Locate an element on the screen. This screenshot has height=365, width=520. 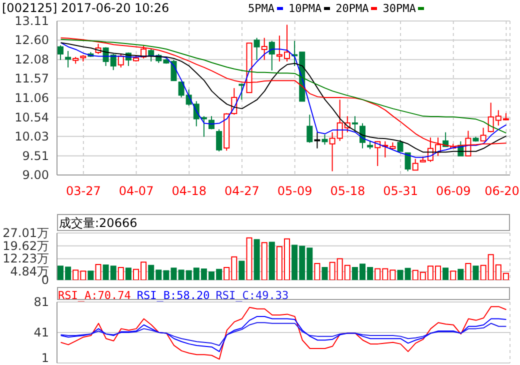
text: RSI_B:58.20 is located at coordinates (173, 295).